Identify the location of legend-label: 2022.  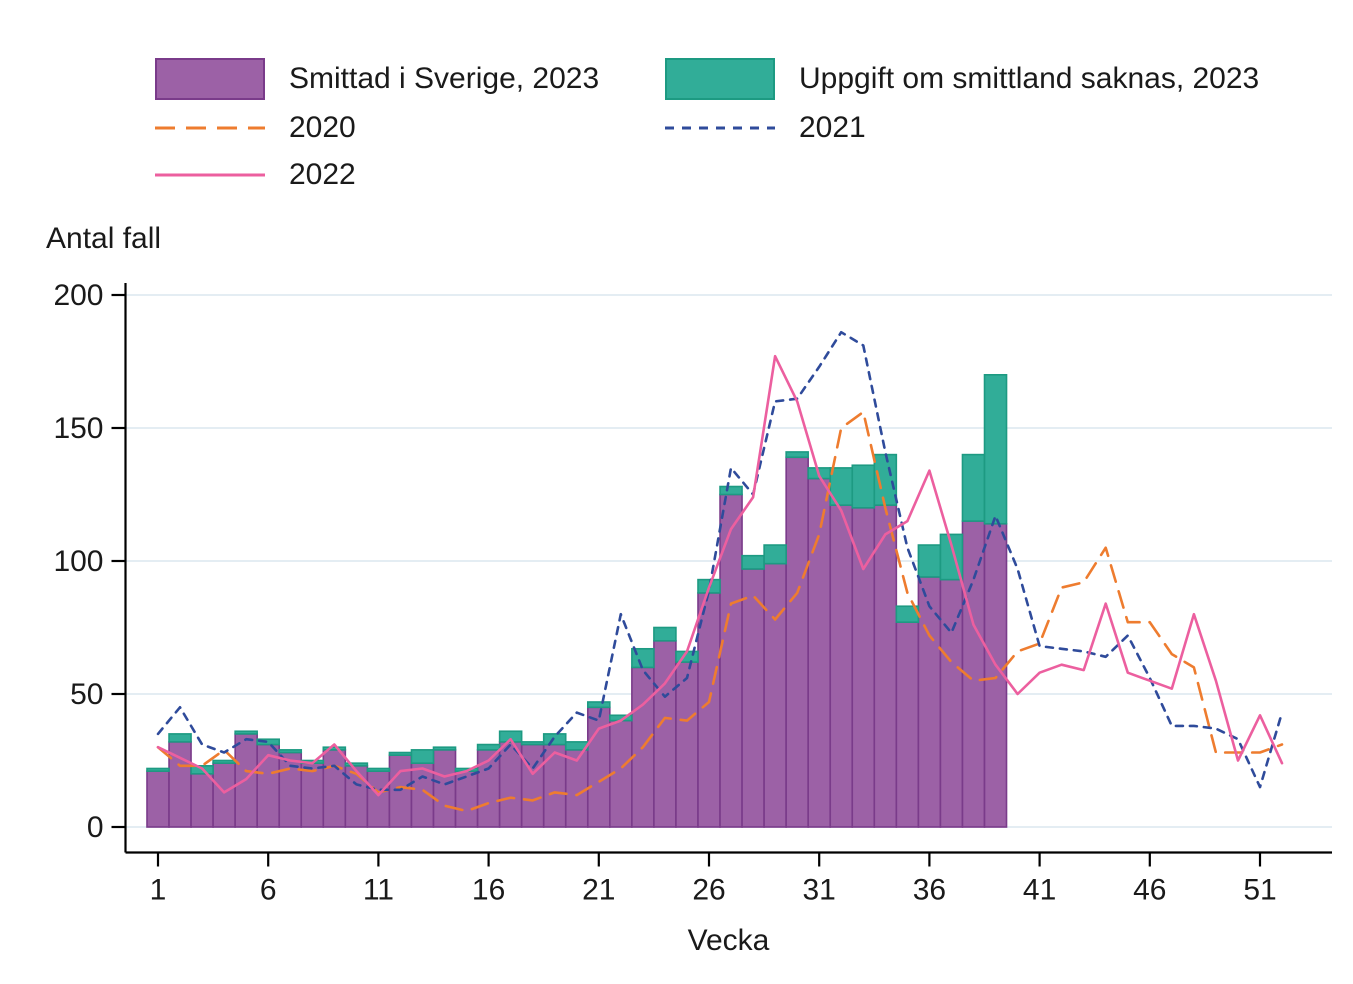
(322, 174).